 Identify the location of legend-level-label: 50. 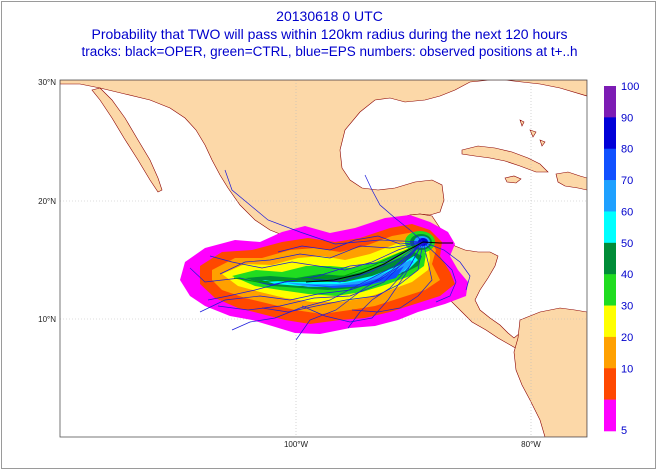
(627, 244).